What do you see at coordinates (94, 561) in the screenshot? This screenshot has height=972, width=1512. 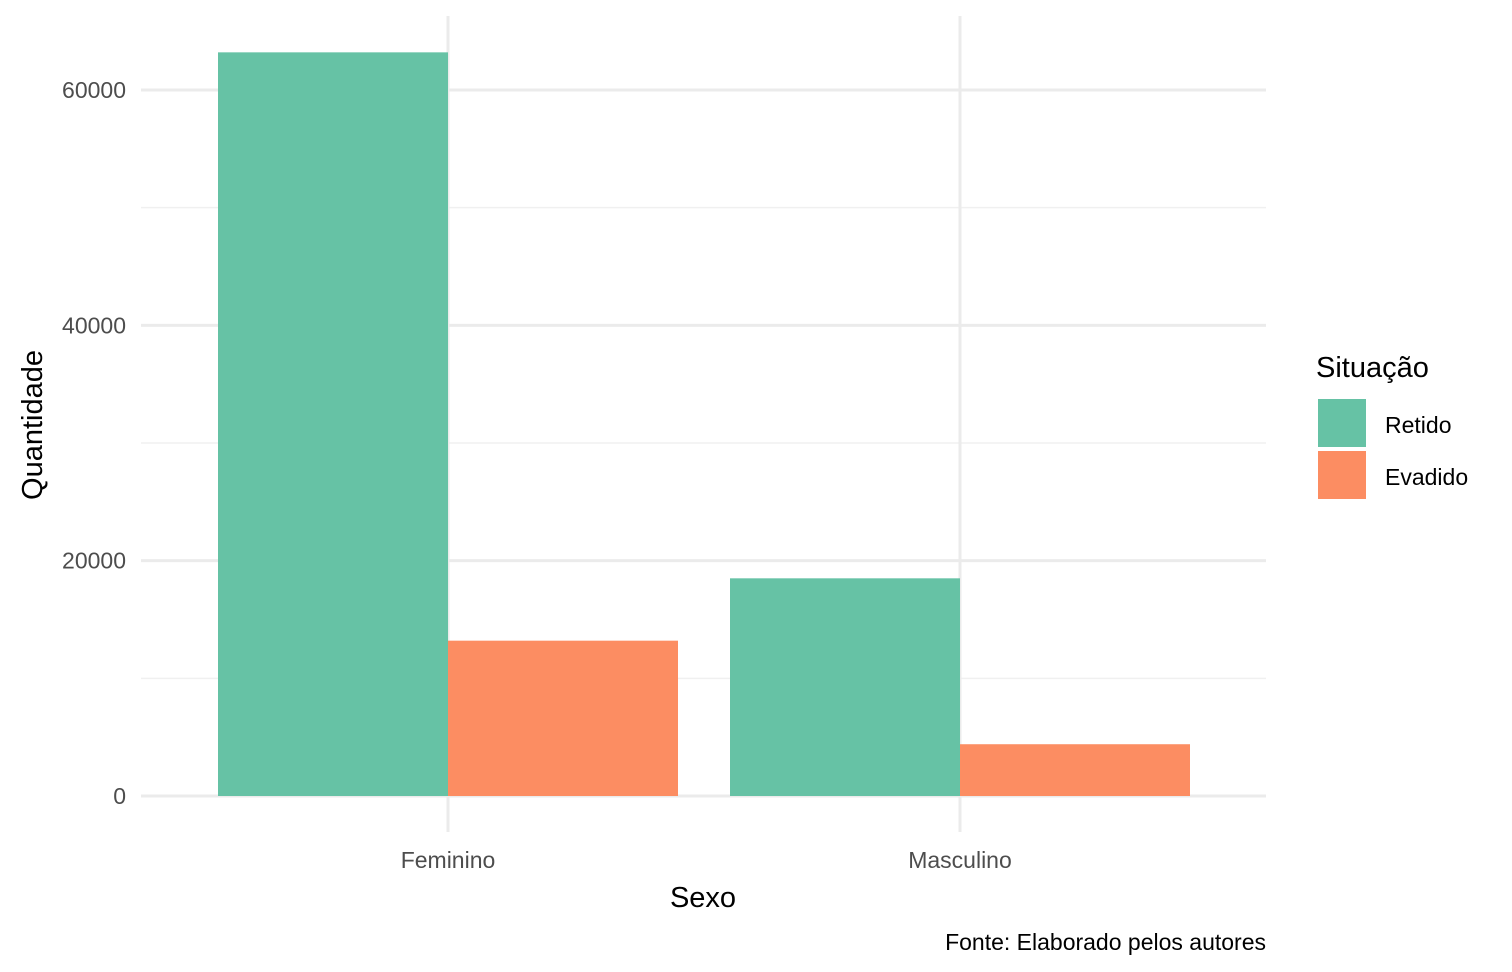 I see `y-tick-label: 20000` at bounding box center [94, 561].